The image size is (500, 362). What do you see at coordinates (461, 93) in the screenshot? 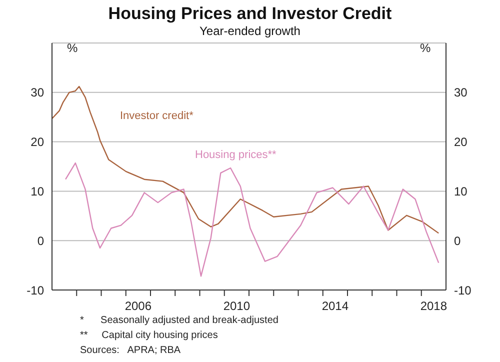
I see `y2-tick-label: 30` at bounding box center [461, 93].